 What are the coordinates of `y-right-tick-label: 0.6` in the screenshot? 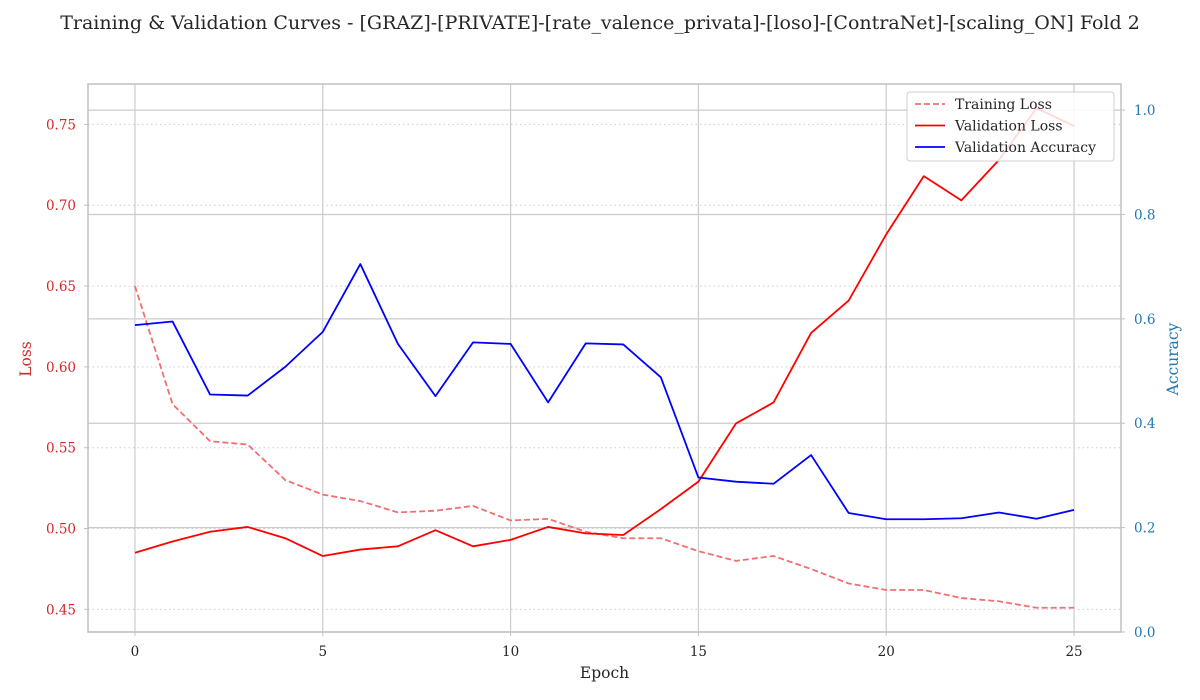 It's located at (1144, 320).